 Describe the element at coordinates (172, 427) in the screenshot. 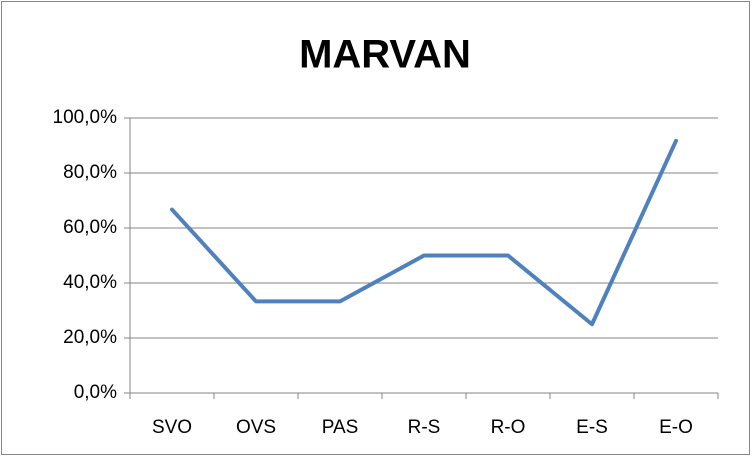

I see `x-tick-label: SVO` at that location.